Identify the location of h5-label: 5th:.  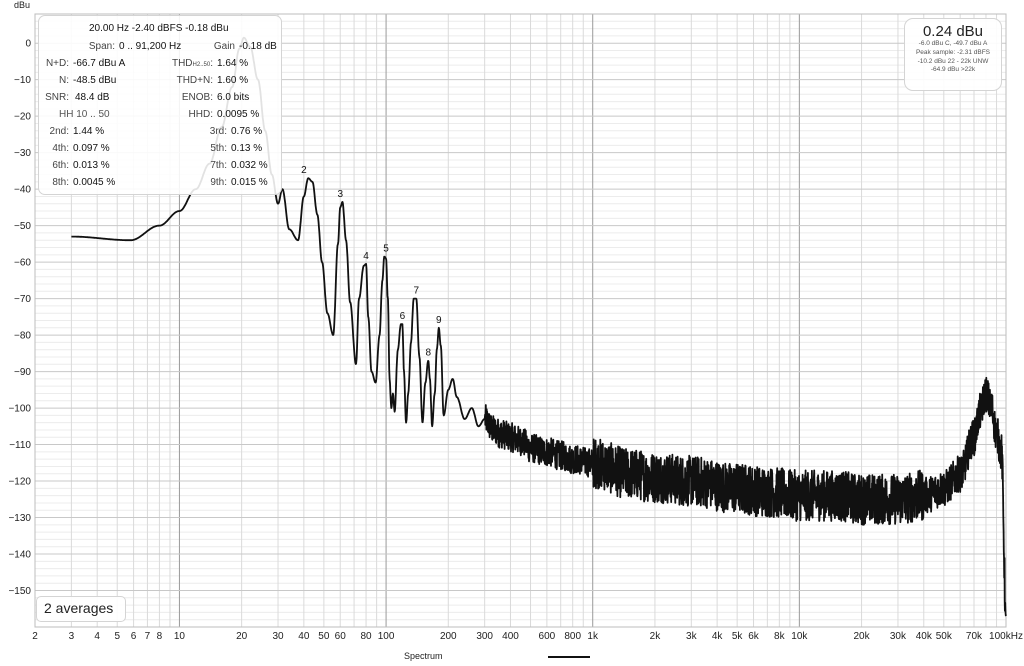
(218, 148).